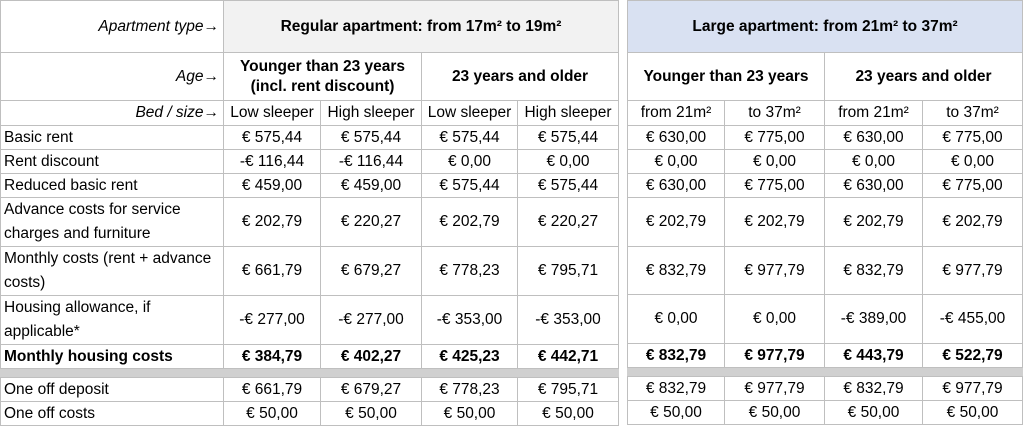 The height and width of the screenshot is (428, 1024). I want to click on age-younger-discount-line2: (incl. rent discount), so click(322, 86).